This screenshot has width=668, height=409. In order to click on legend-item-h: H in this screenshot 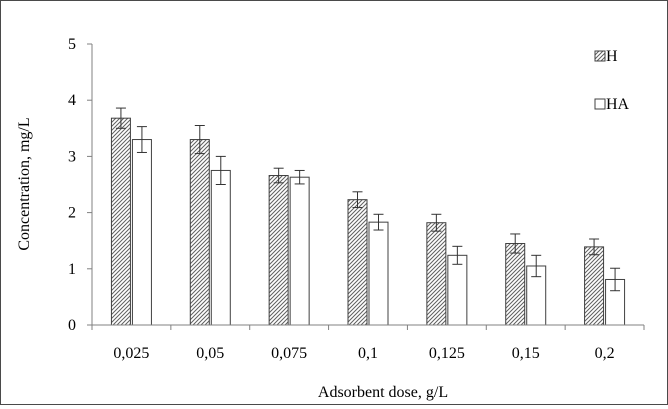, I will do `click(606, 56)`.